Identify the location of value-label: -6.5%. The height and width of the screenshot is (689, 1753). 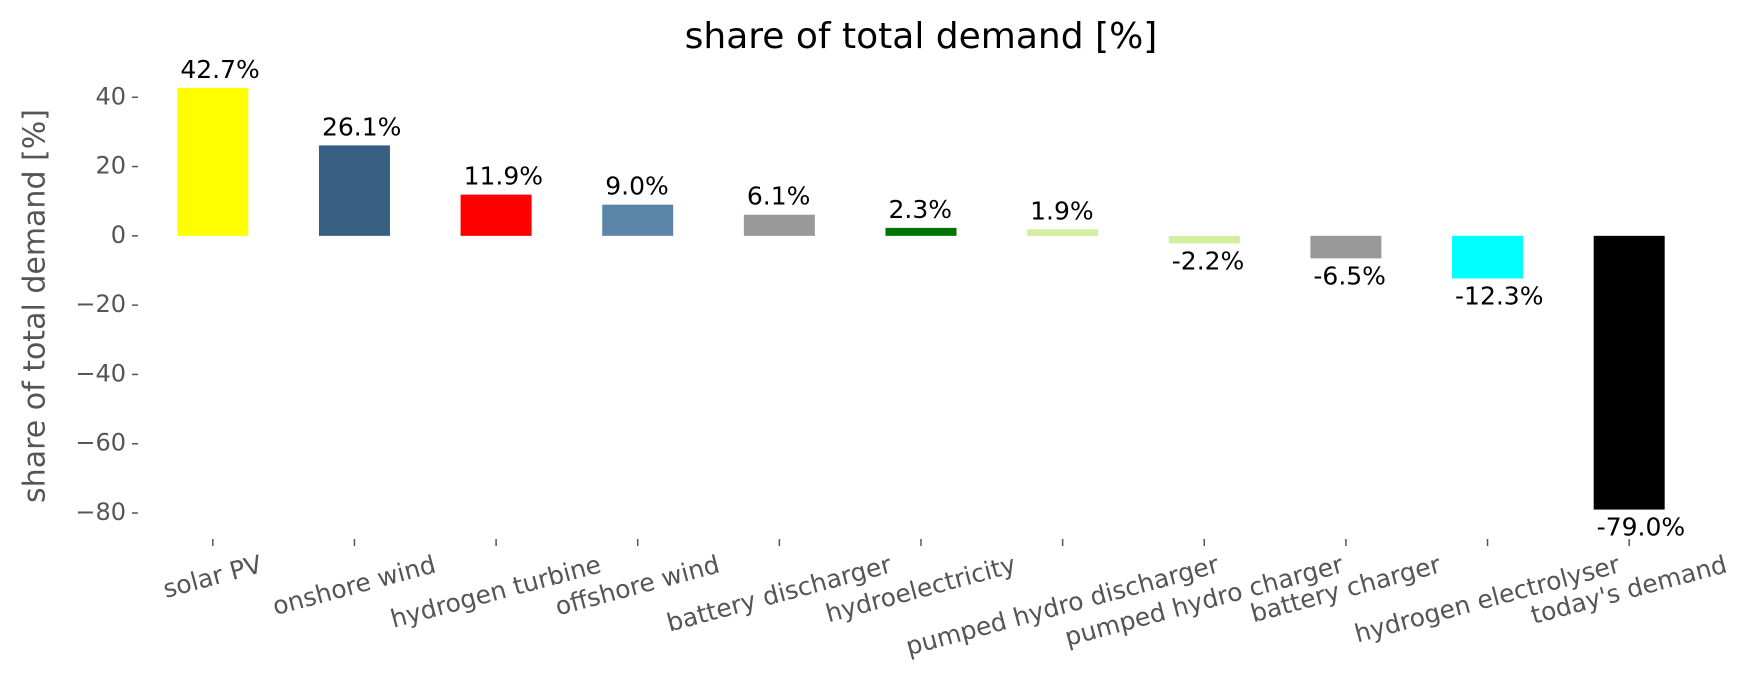
(1349, 275).